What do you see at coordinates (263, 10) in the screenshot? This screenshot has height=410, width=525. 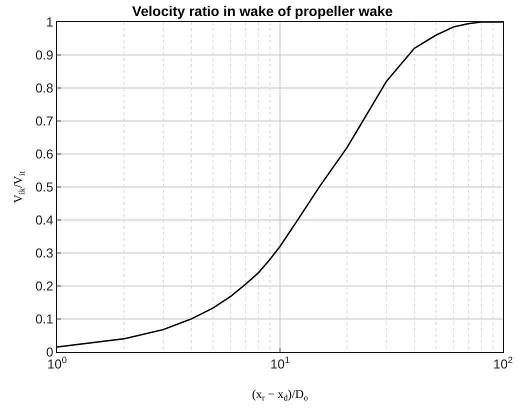 I see `chart-title: Velocity ratio in wake of propeller wake` at bounding box center [263, 10].